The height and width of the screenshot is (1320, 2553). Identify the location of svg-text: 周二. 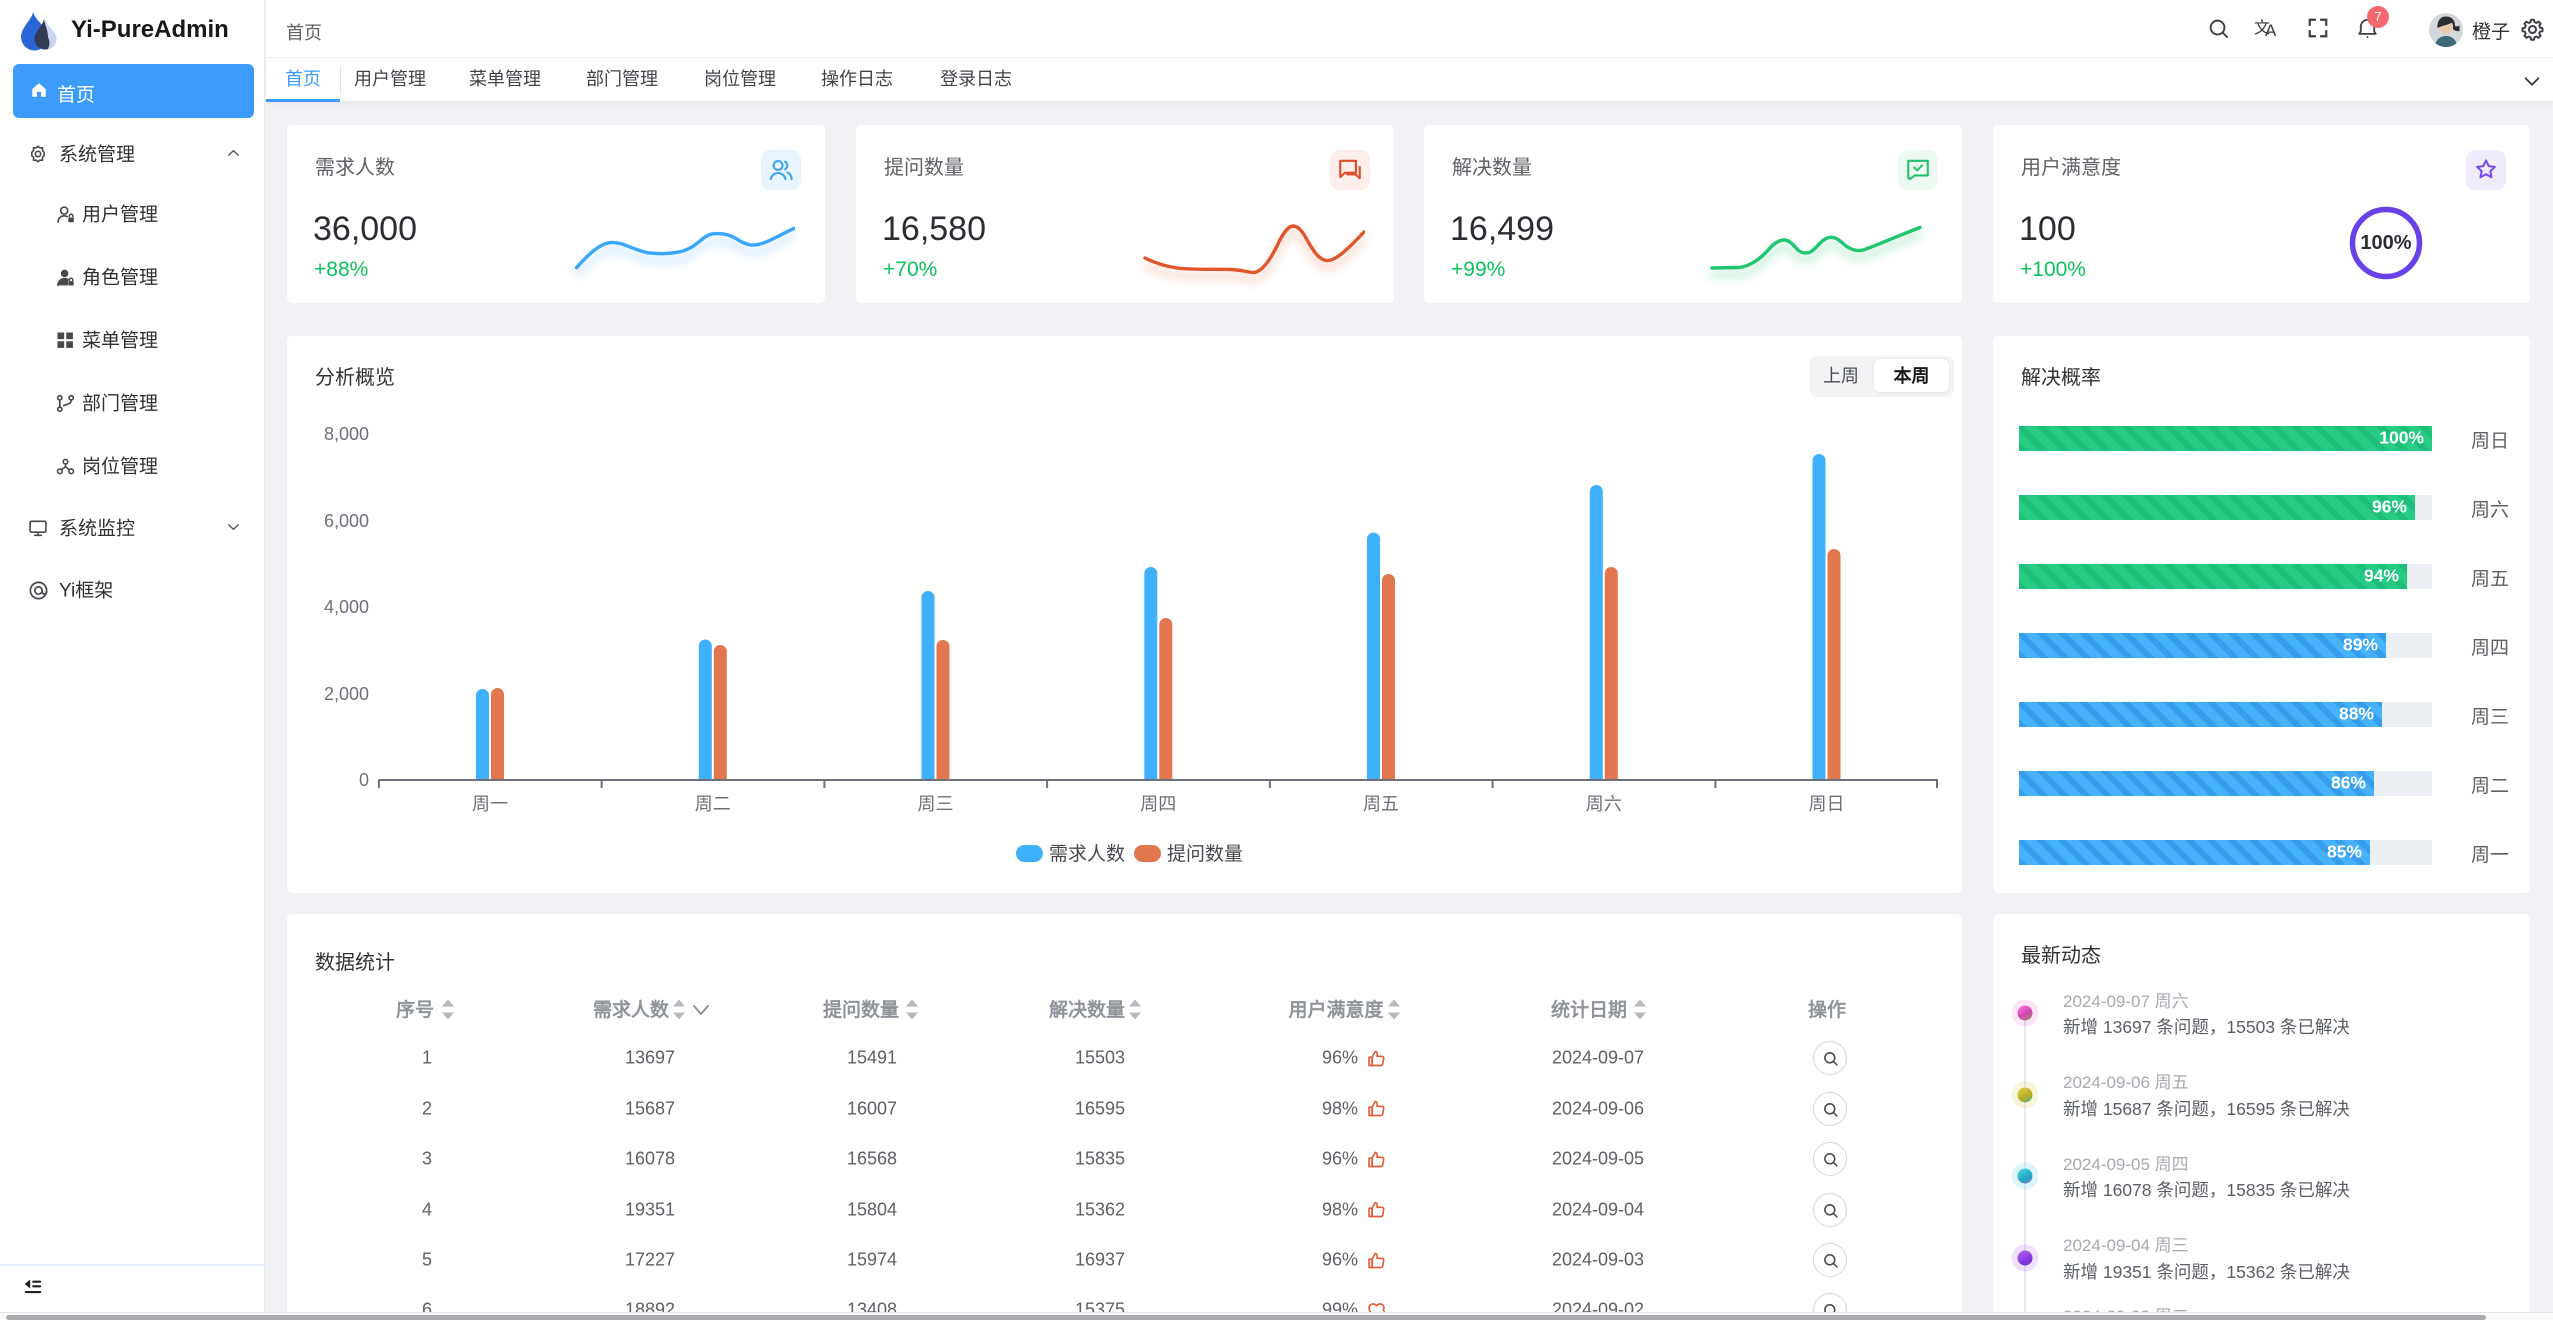
(713, 804).